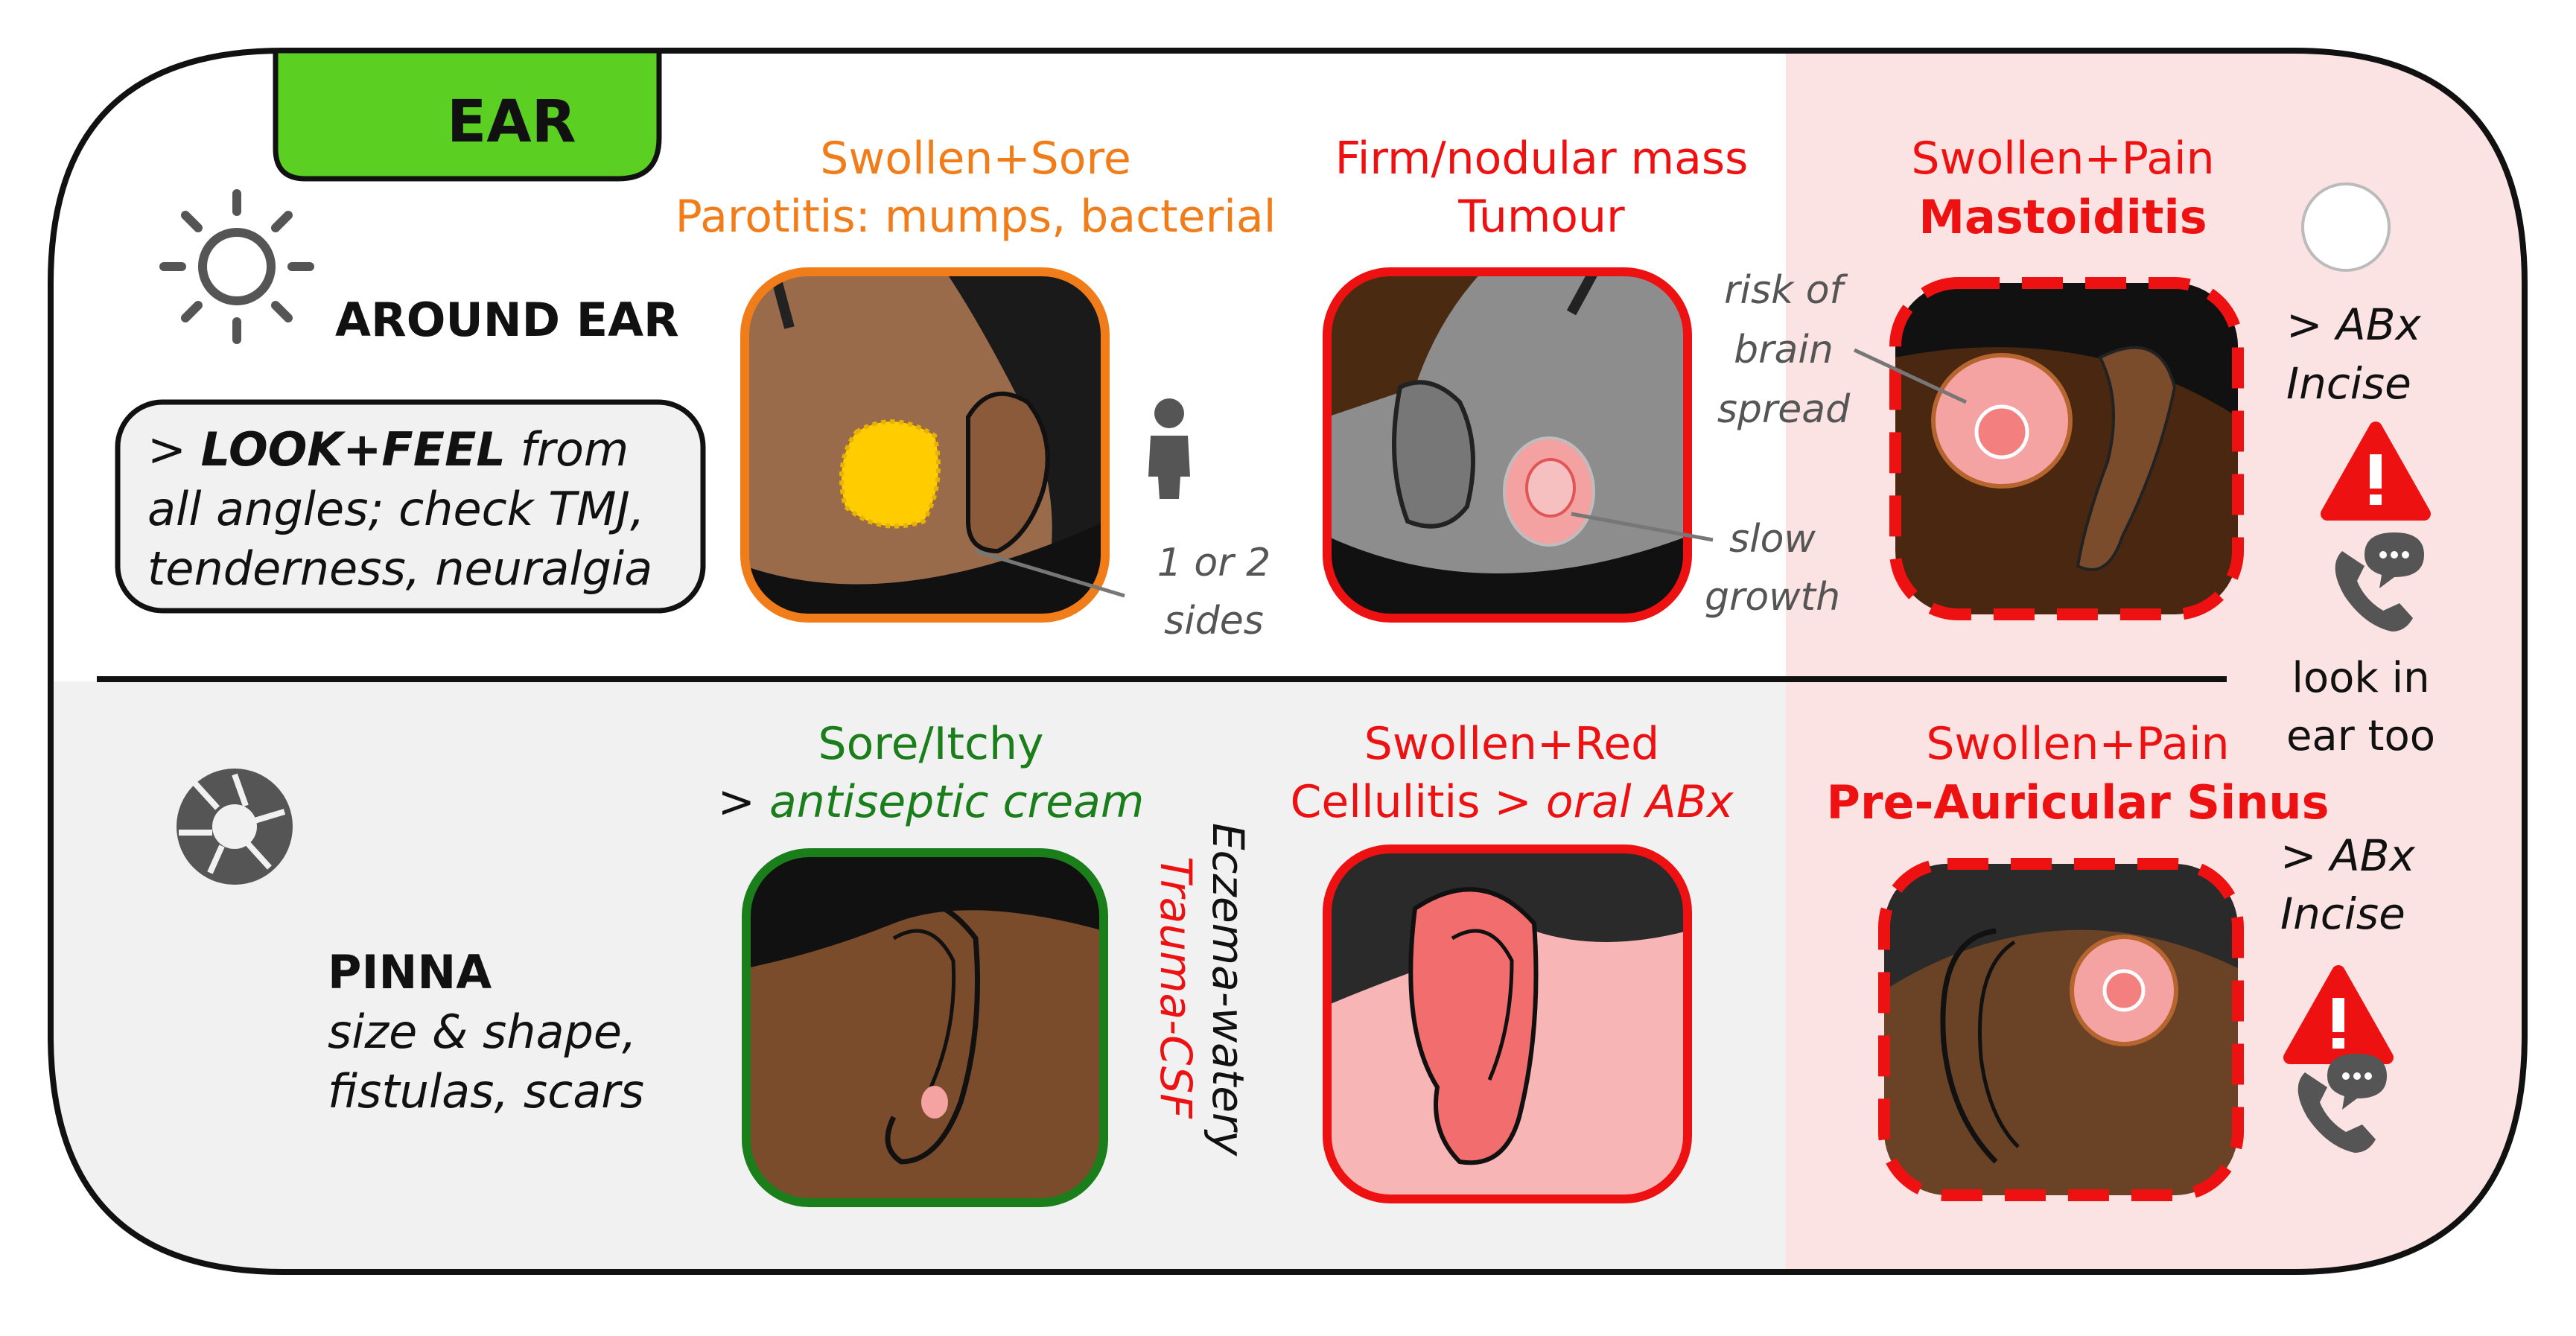  What do you see at coordinates (2346, 227) in the screenshot?
I see `blank-circle-icon` at bounding box center [2346, 227].